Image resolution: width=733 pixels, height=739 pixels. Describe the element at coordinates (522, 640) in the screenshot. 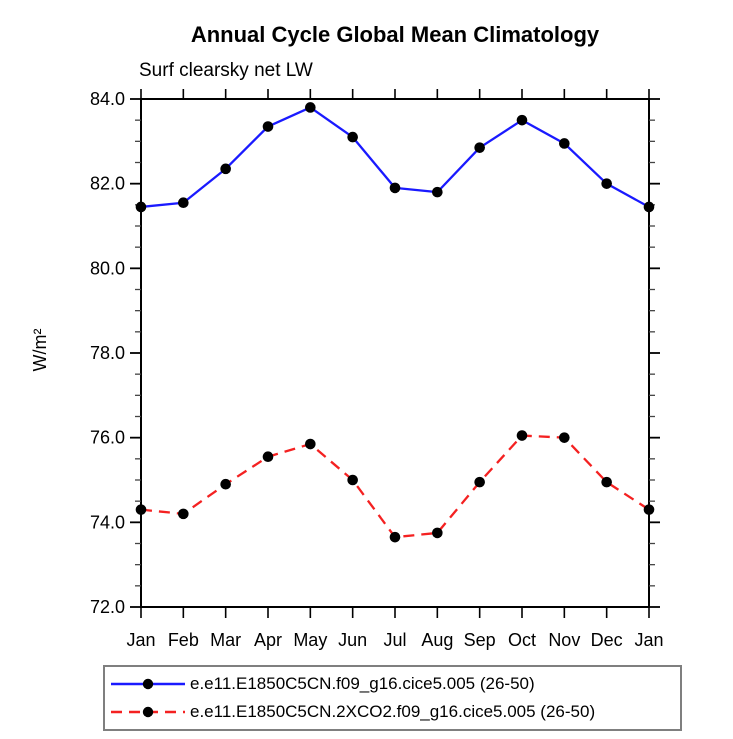

I see `x-tick-label: Oct` at that location.